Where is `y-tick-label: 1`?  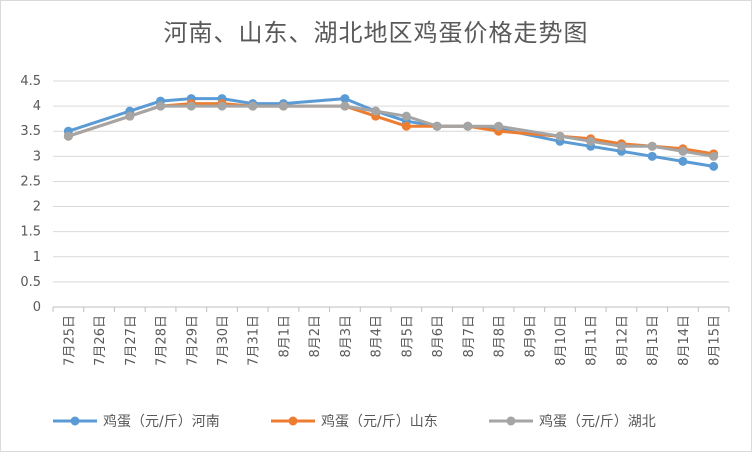
y-tick-label: 1 is located at coordinates (37, 257).